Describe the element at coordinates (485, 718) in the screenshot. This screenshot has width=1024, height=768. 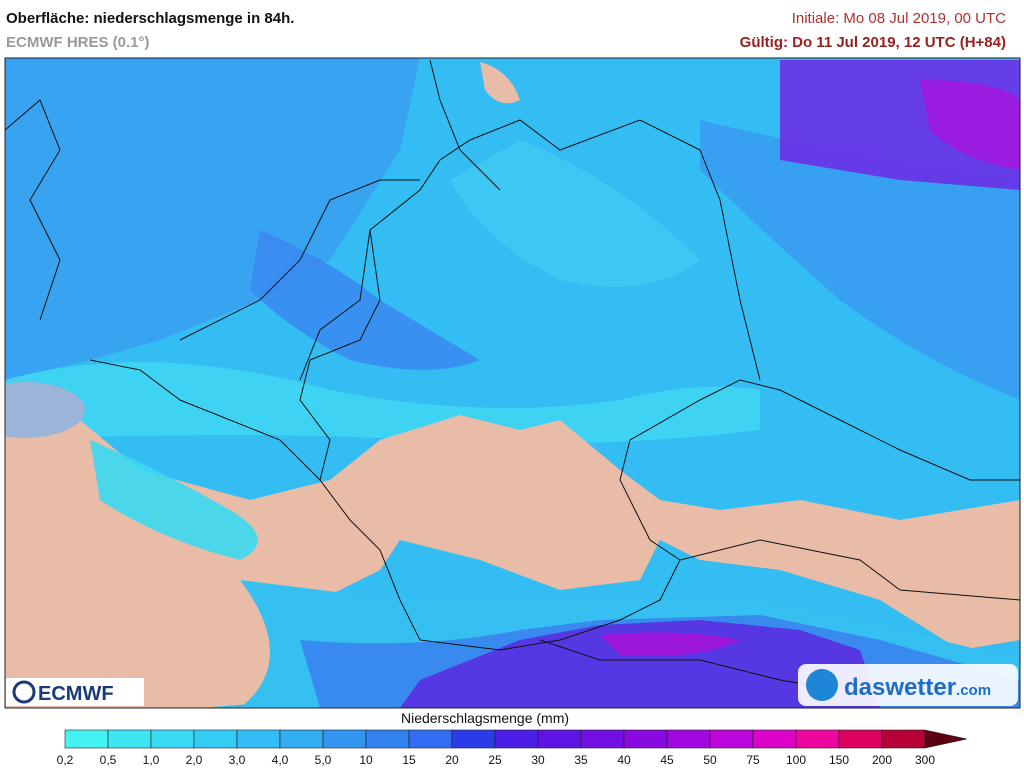
I see `legend-title: Niederschlagsmenge (mm)` at that location.